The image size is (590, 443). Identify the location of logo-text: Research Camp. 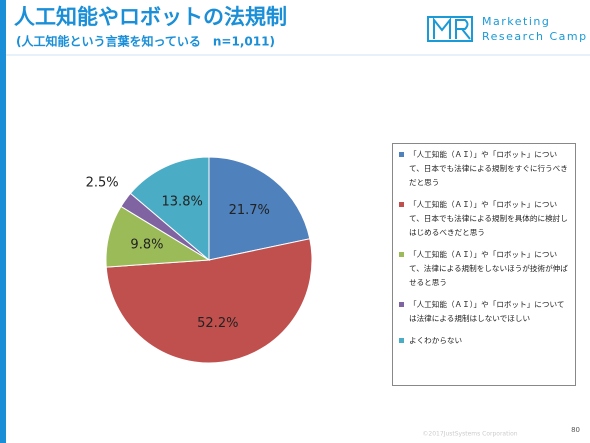
(535, 36).